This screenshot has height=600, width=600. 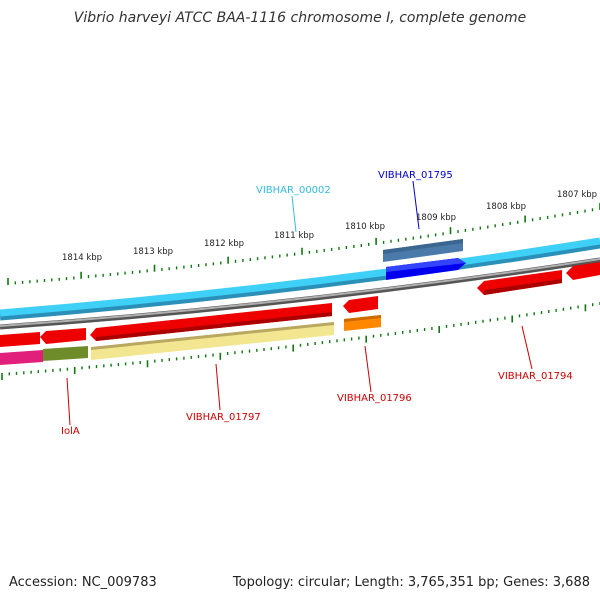 What do you see at coordinates (300, 292) in the screenshot?
I see `backbone-line` at bounding box center [300, 292].